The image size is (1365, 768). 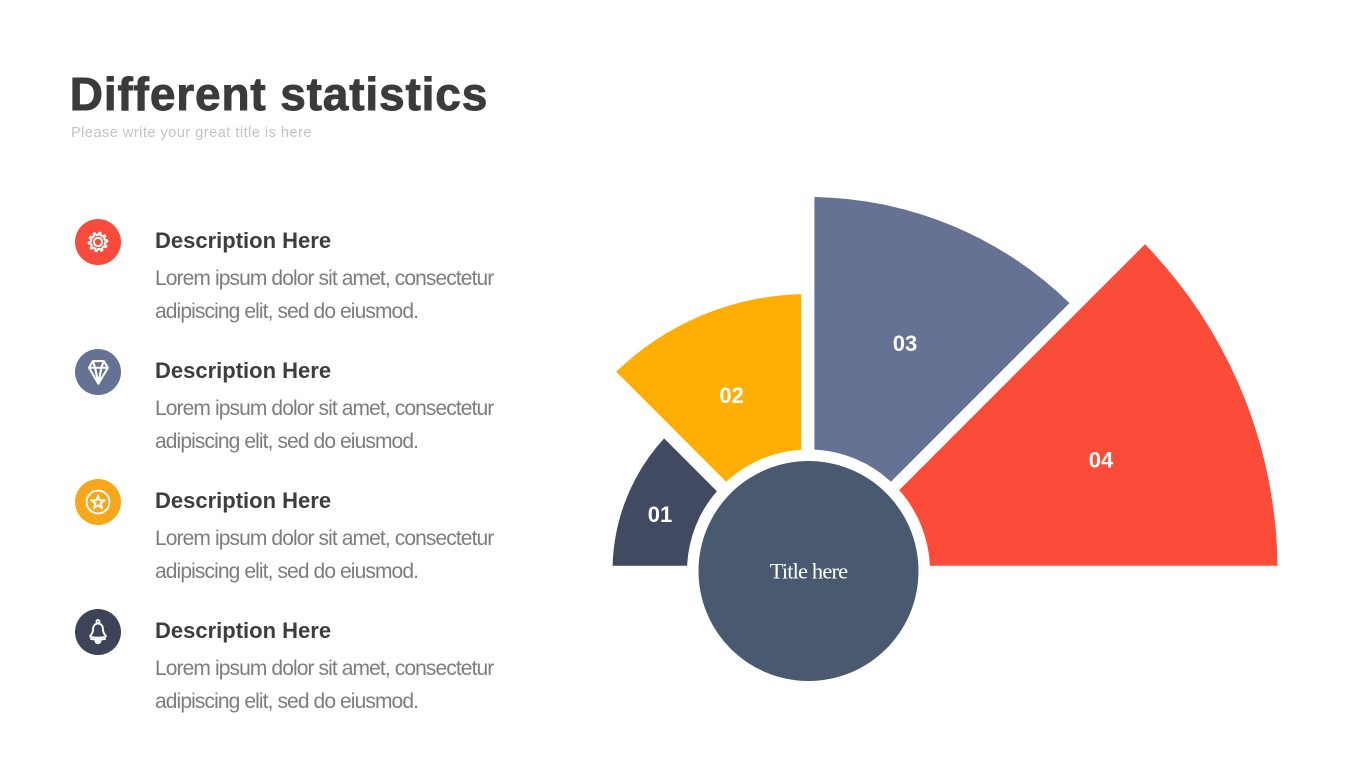 I want to click on svg-text: 03, so click(x=905, y=343).